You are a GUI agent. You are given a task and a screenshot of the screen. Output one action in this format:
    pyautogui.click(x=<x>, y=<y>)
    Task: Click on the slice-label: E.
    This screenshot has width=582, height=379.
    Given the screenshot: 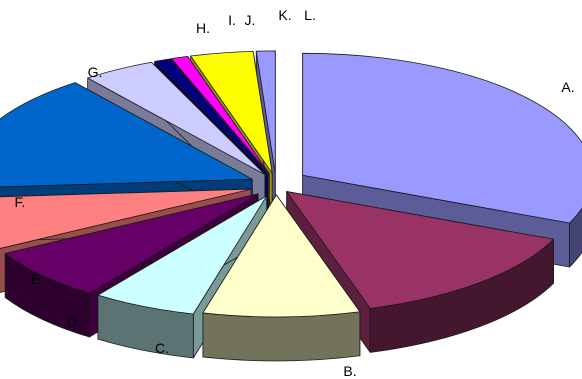 What is the action you would take?
    pyautogui.click(x=37, y=279)
    